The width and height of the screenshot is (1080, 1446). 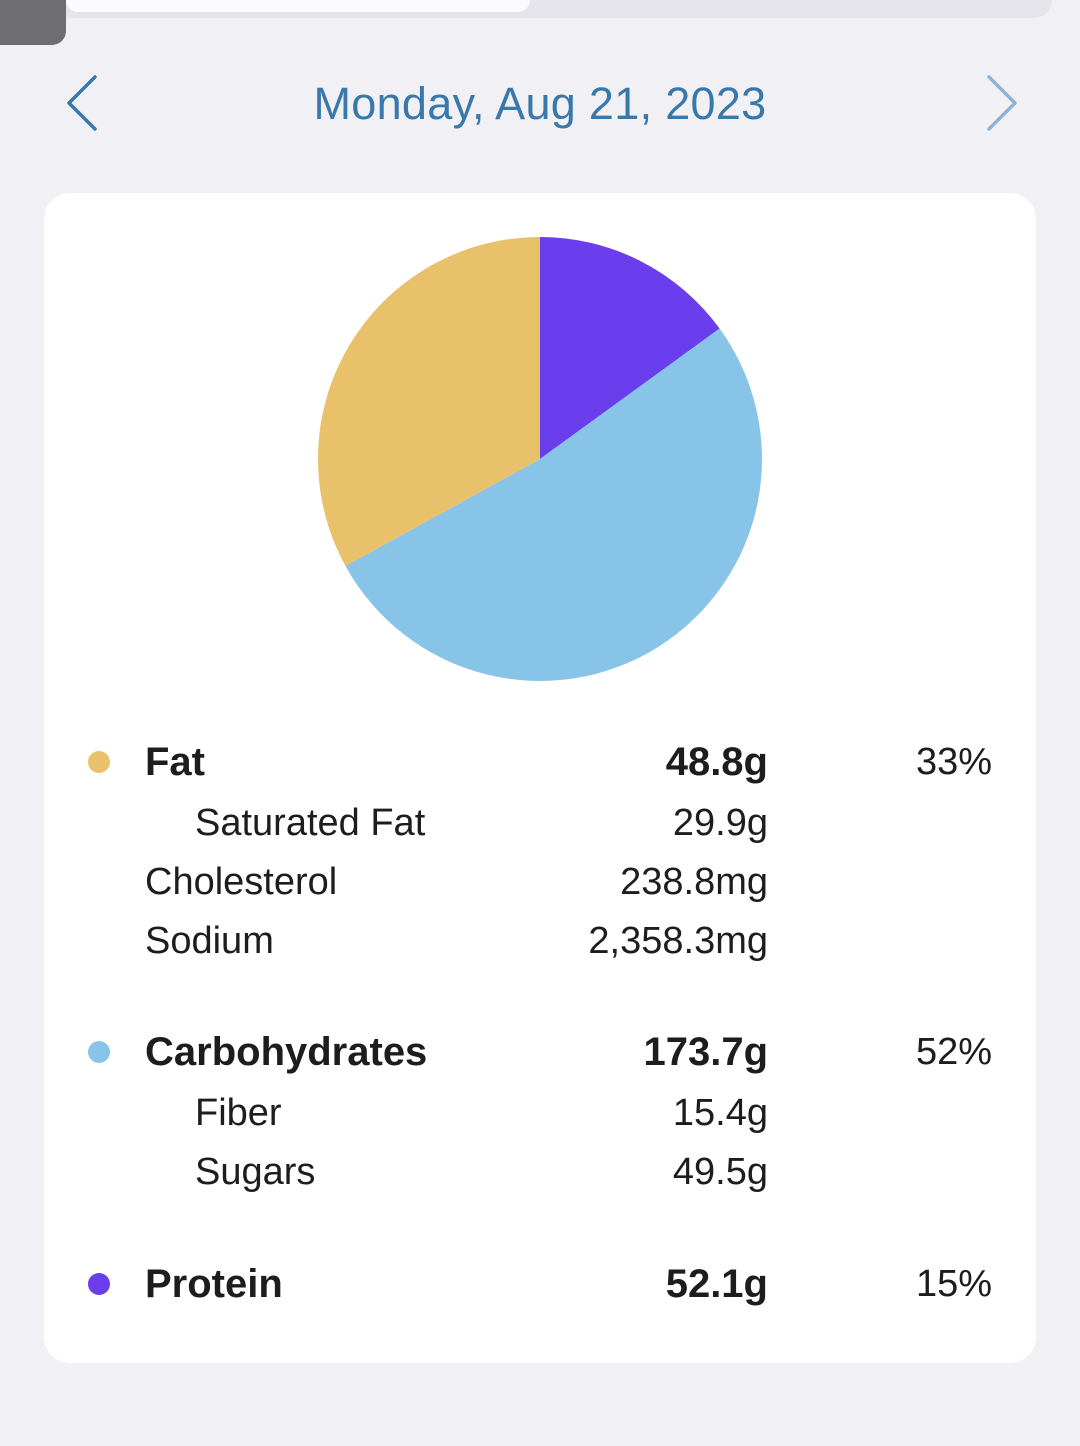 What do you see at coordinates (716, 1284) in the screenshot?
I see `nutrient-amount: 52.1g` at bounding box center [716, 1284].